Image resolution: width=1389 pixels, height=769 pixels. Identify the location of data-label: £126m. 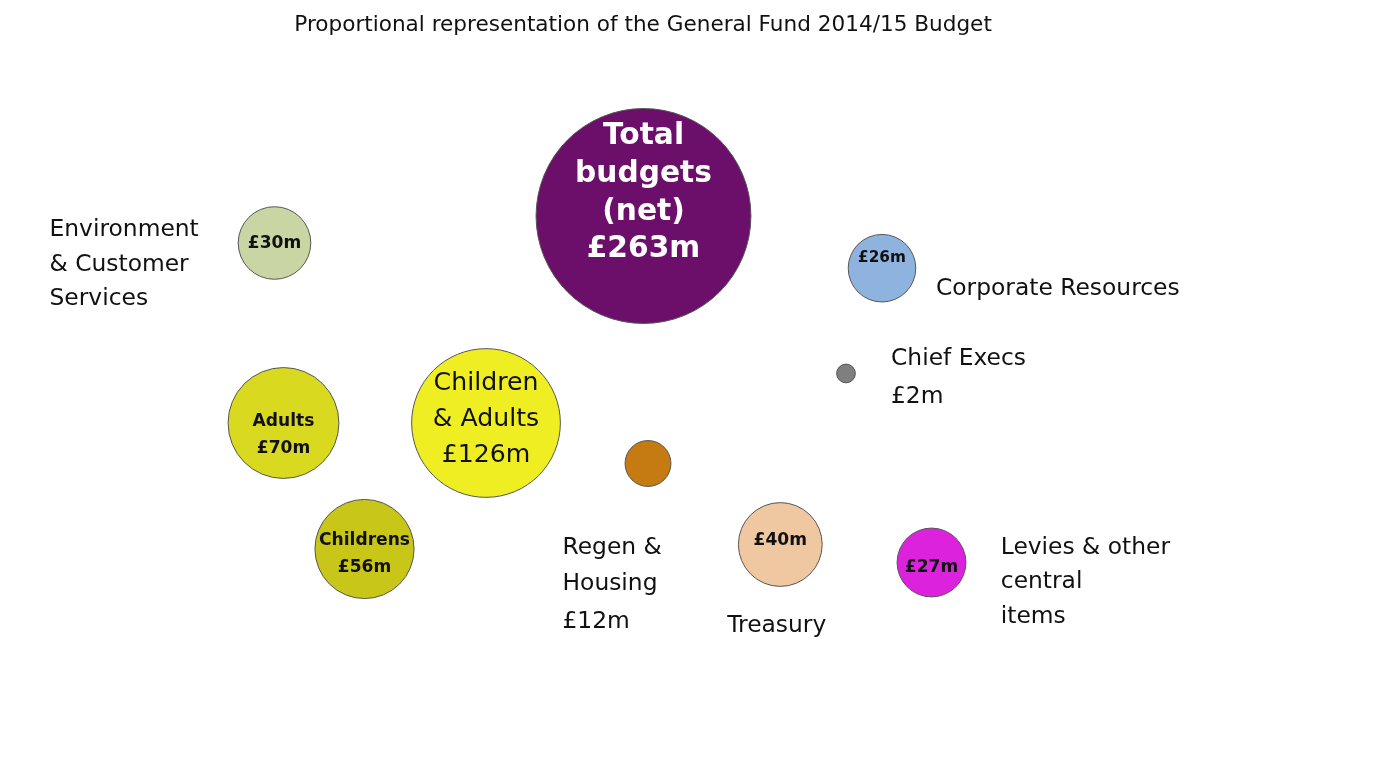
(486, 454).